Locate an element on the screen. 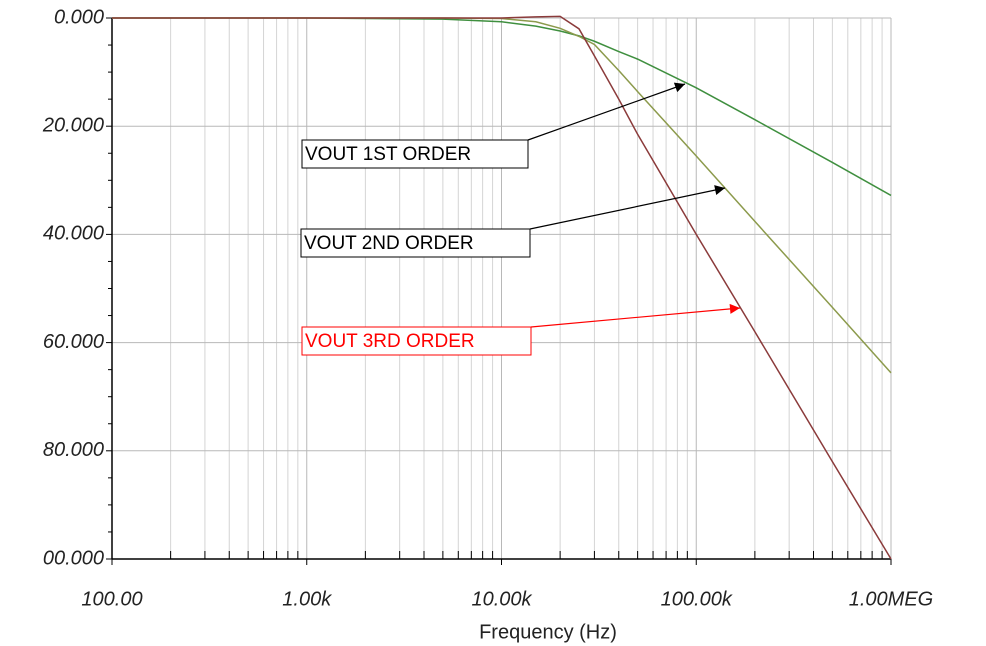 This screenshot has width=986, height=646. x-axis-label: Frequency (Hz) is located at coordinates (548, 632).